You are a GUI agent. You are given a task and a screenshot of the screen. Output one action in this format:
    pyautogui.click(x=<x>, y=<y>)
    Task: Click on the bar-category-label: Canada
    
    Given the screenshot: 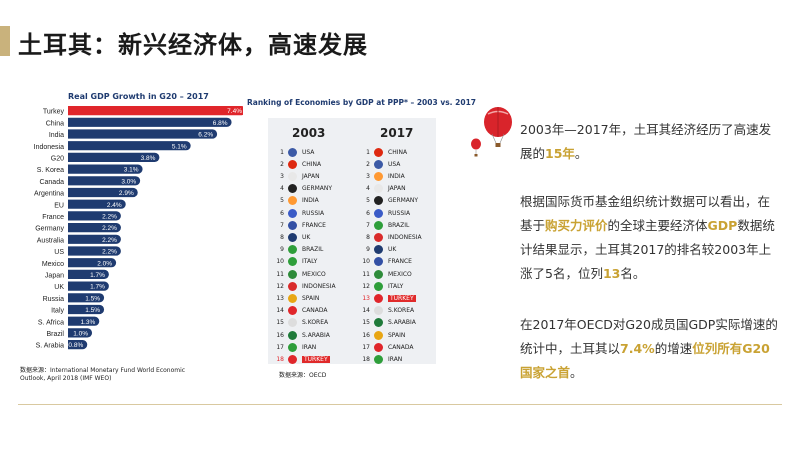 What is the action you would take?
    pyautogui.click(x=51, y=182)
    